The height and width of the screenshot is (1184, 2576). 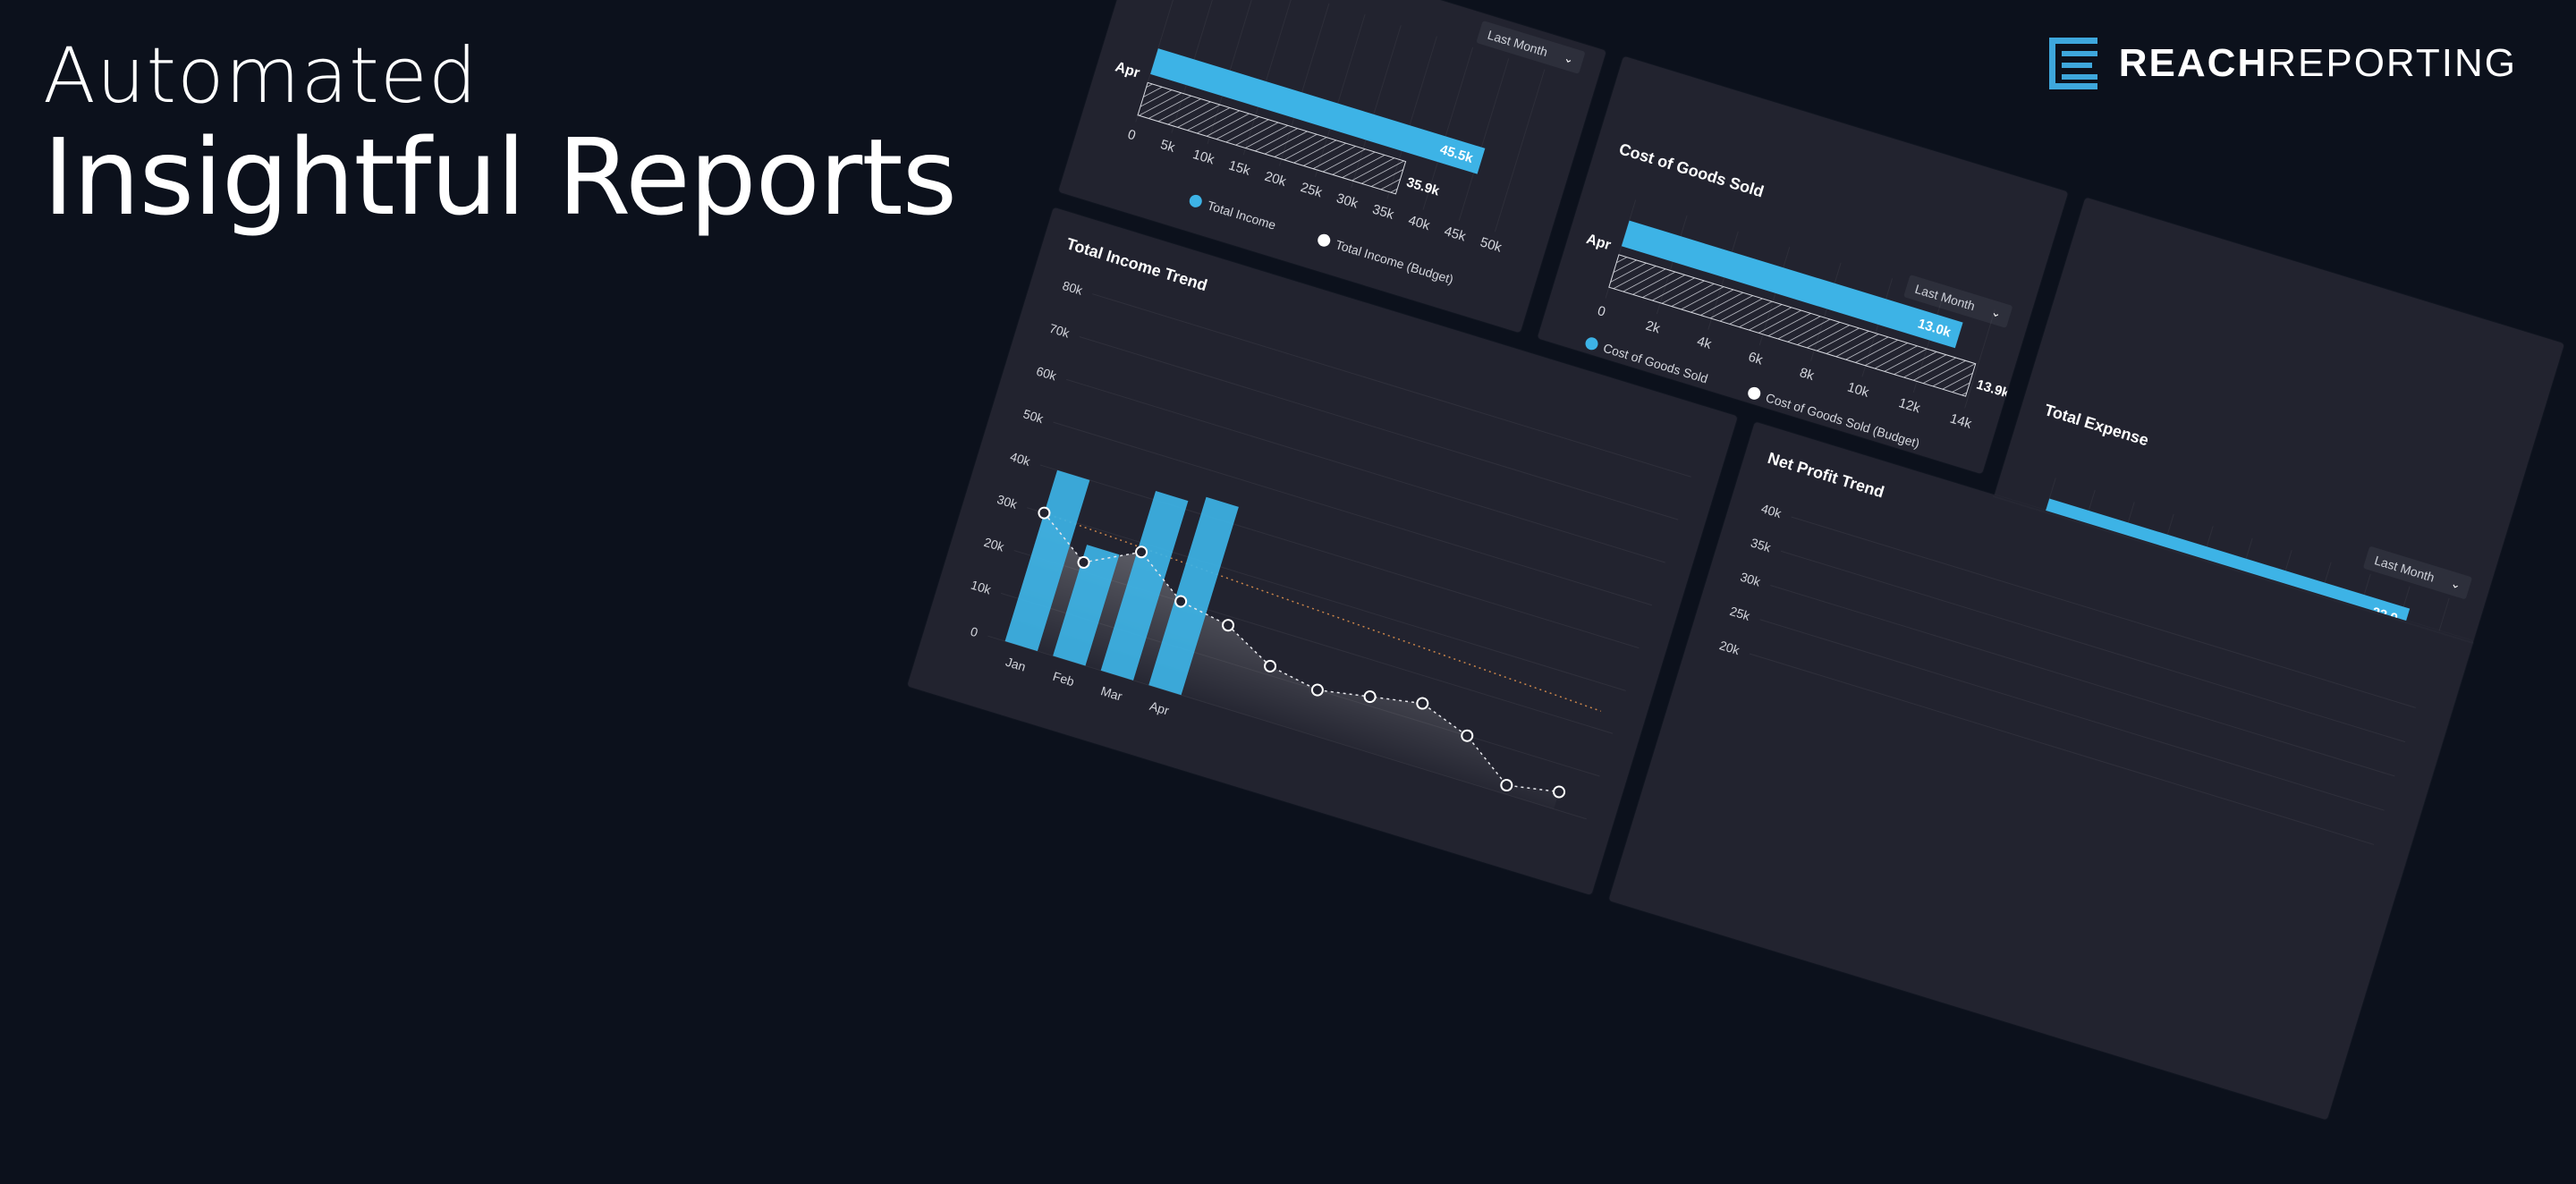 What do you see at coordinates (1419, 223) in the screenshot?
I see `x-tick-label: 40k` at bounding box center [1419, 223].